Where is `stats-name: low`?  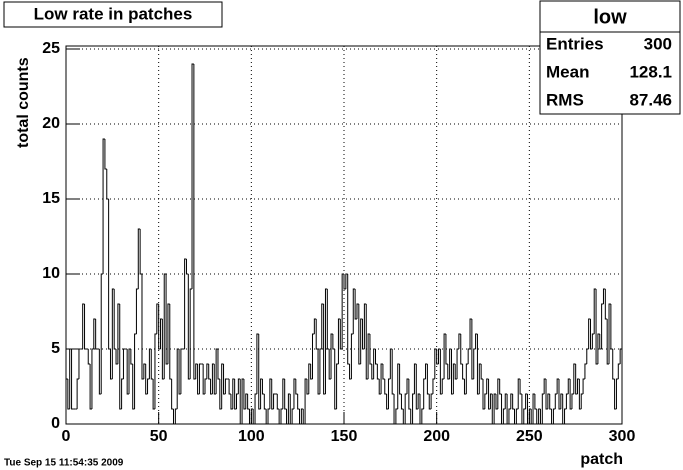
stats-name: low is located at coordinates (610, 17).